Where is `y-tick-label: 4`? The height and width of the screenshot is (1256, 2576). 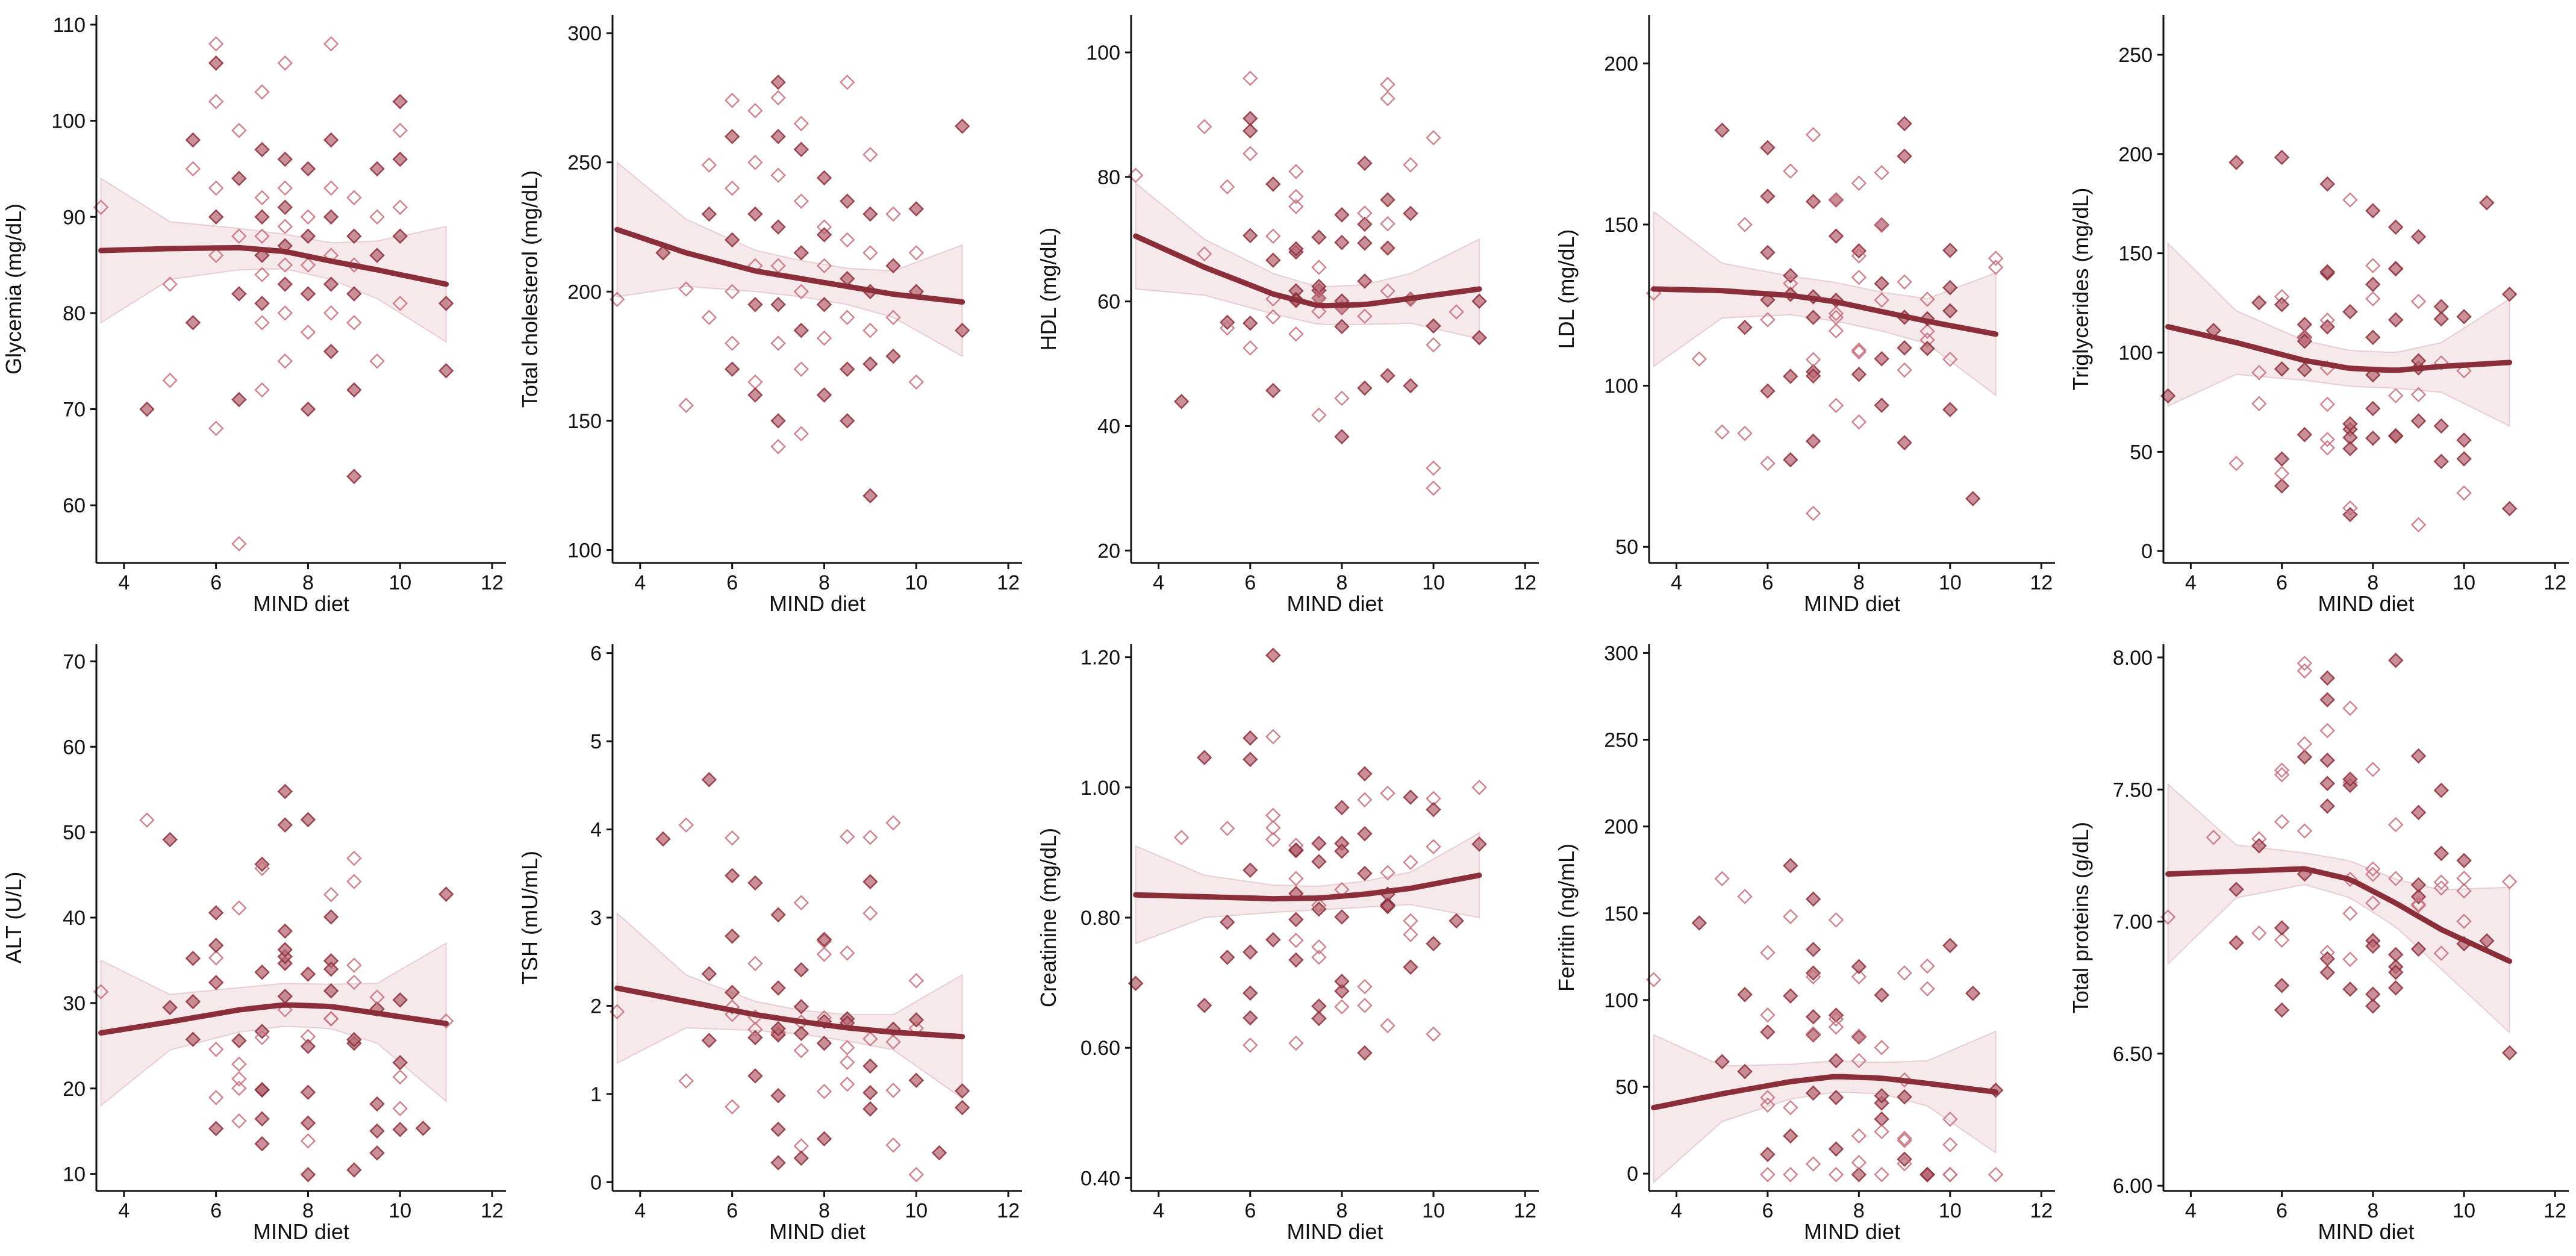
y-tick-label: 4 is located at coordinates (596, 830).